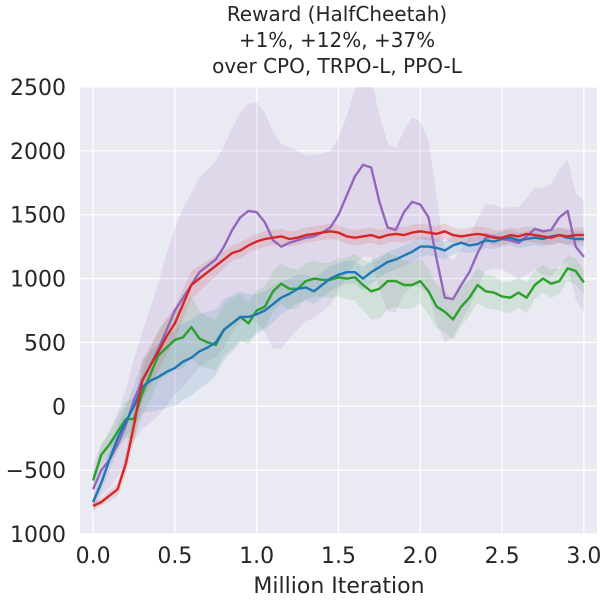 This screenshot has height=600, width=600. Describe the element at coordinates (337, 14) in the screenshot. I see `chart-title-line-1: Reward (HalfCheetah)` at that location.